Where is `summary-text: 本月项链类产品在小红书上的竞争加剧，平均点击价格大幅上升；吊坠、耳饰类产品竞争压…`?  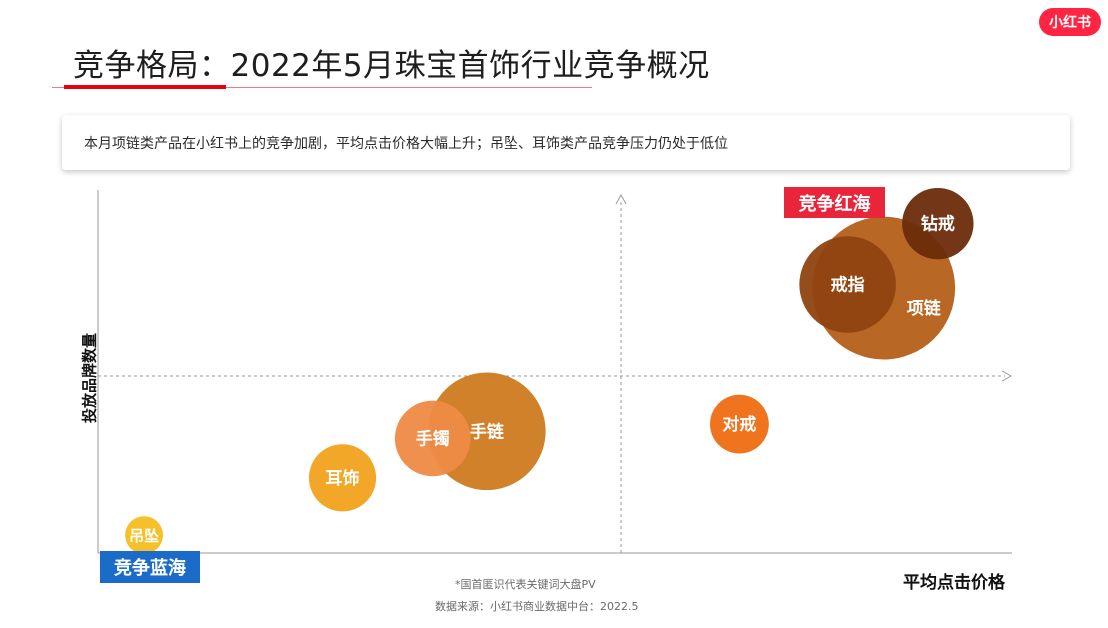 summary-text: 本月项链类产品在小红书上的竞争加剧，平均点击价格大幅上升；吊坠、耳饰类产品竞争压… is located at coordinates (406, 143).